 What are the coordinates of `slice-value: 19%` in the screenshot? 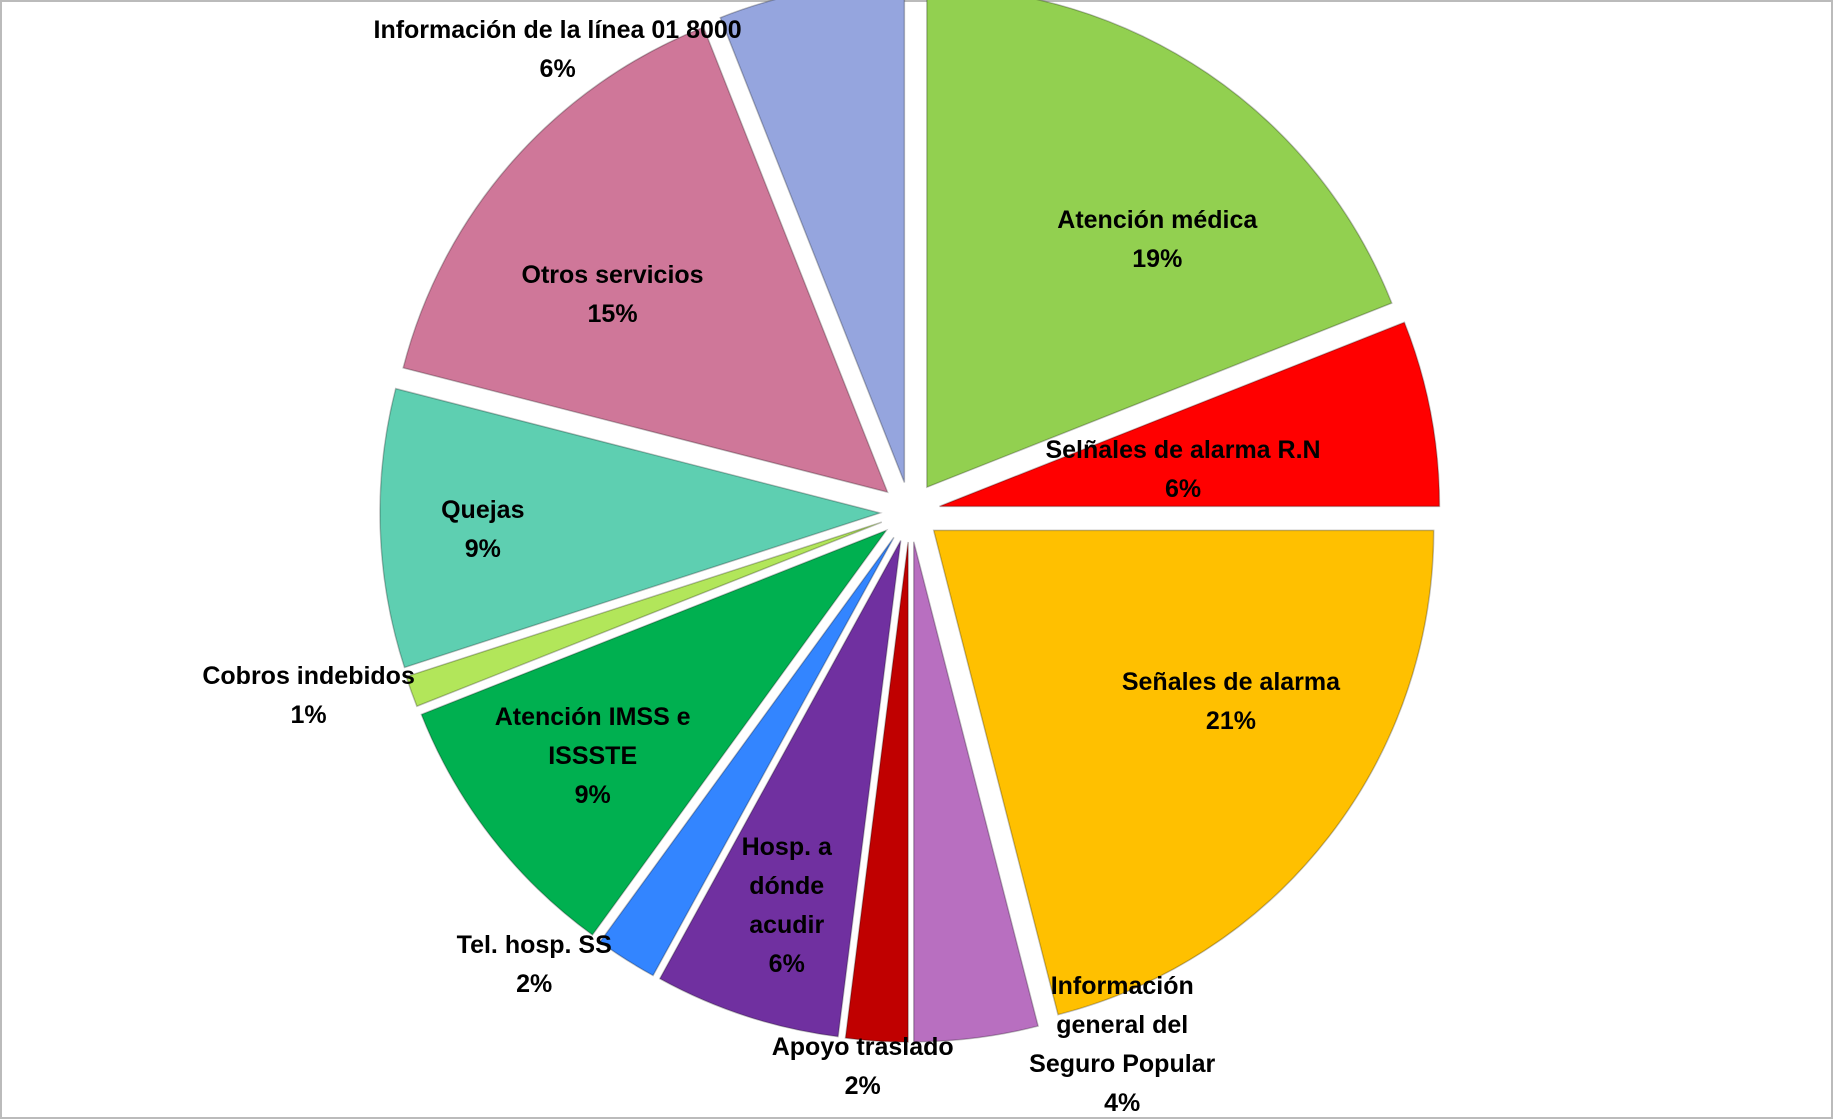 It's located at (1157, 259).